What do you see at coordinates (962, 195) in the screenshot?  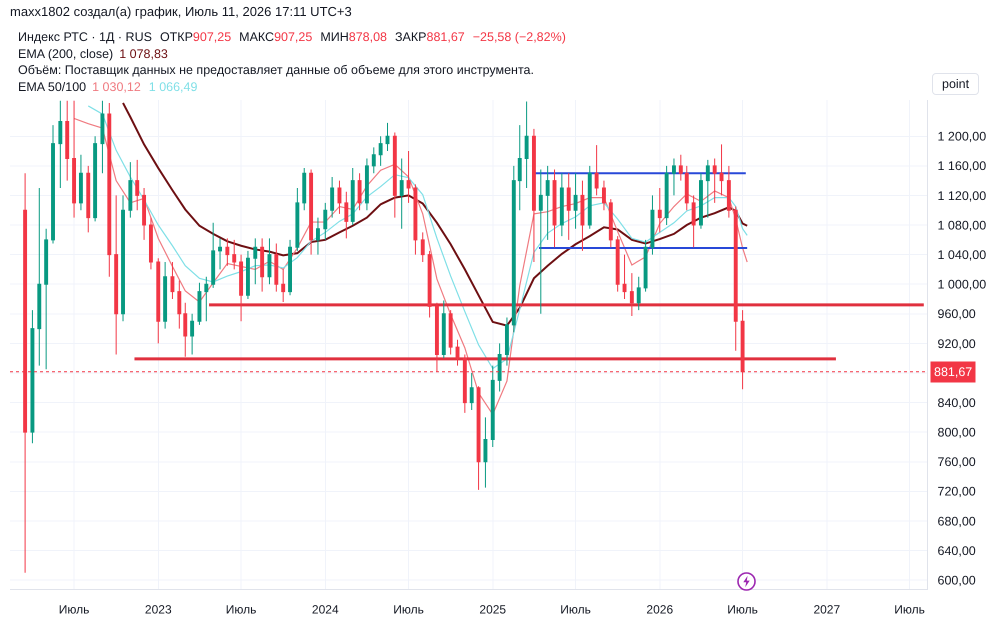 I see `y-tick-label: 1 120,00` at bounding box center [962, 195].